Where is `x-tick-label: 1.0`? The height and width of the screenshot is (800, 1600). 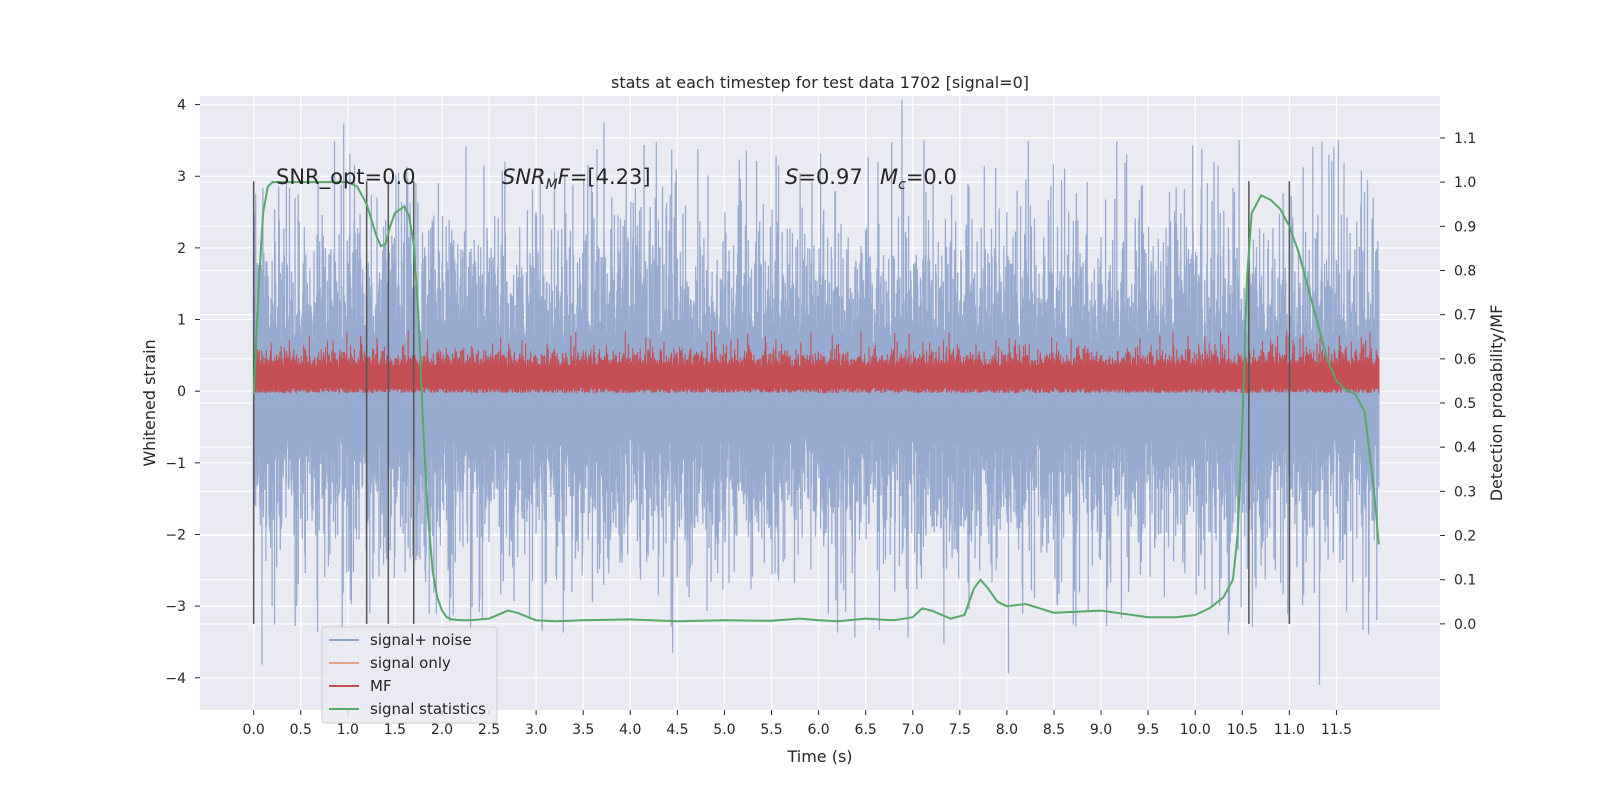 x-tick-label: 1.0 is located at coordinates (348, 730).